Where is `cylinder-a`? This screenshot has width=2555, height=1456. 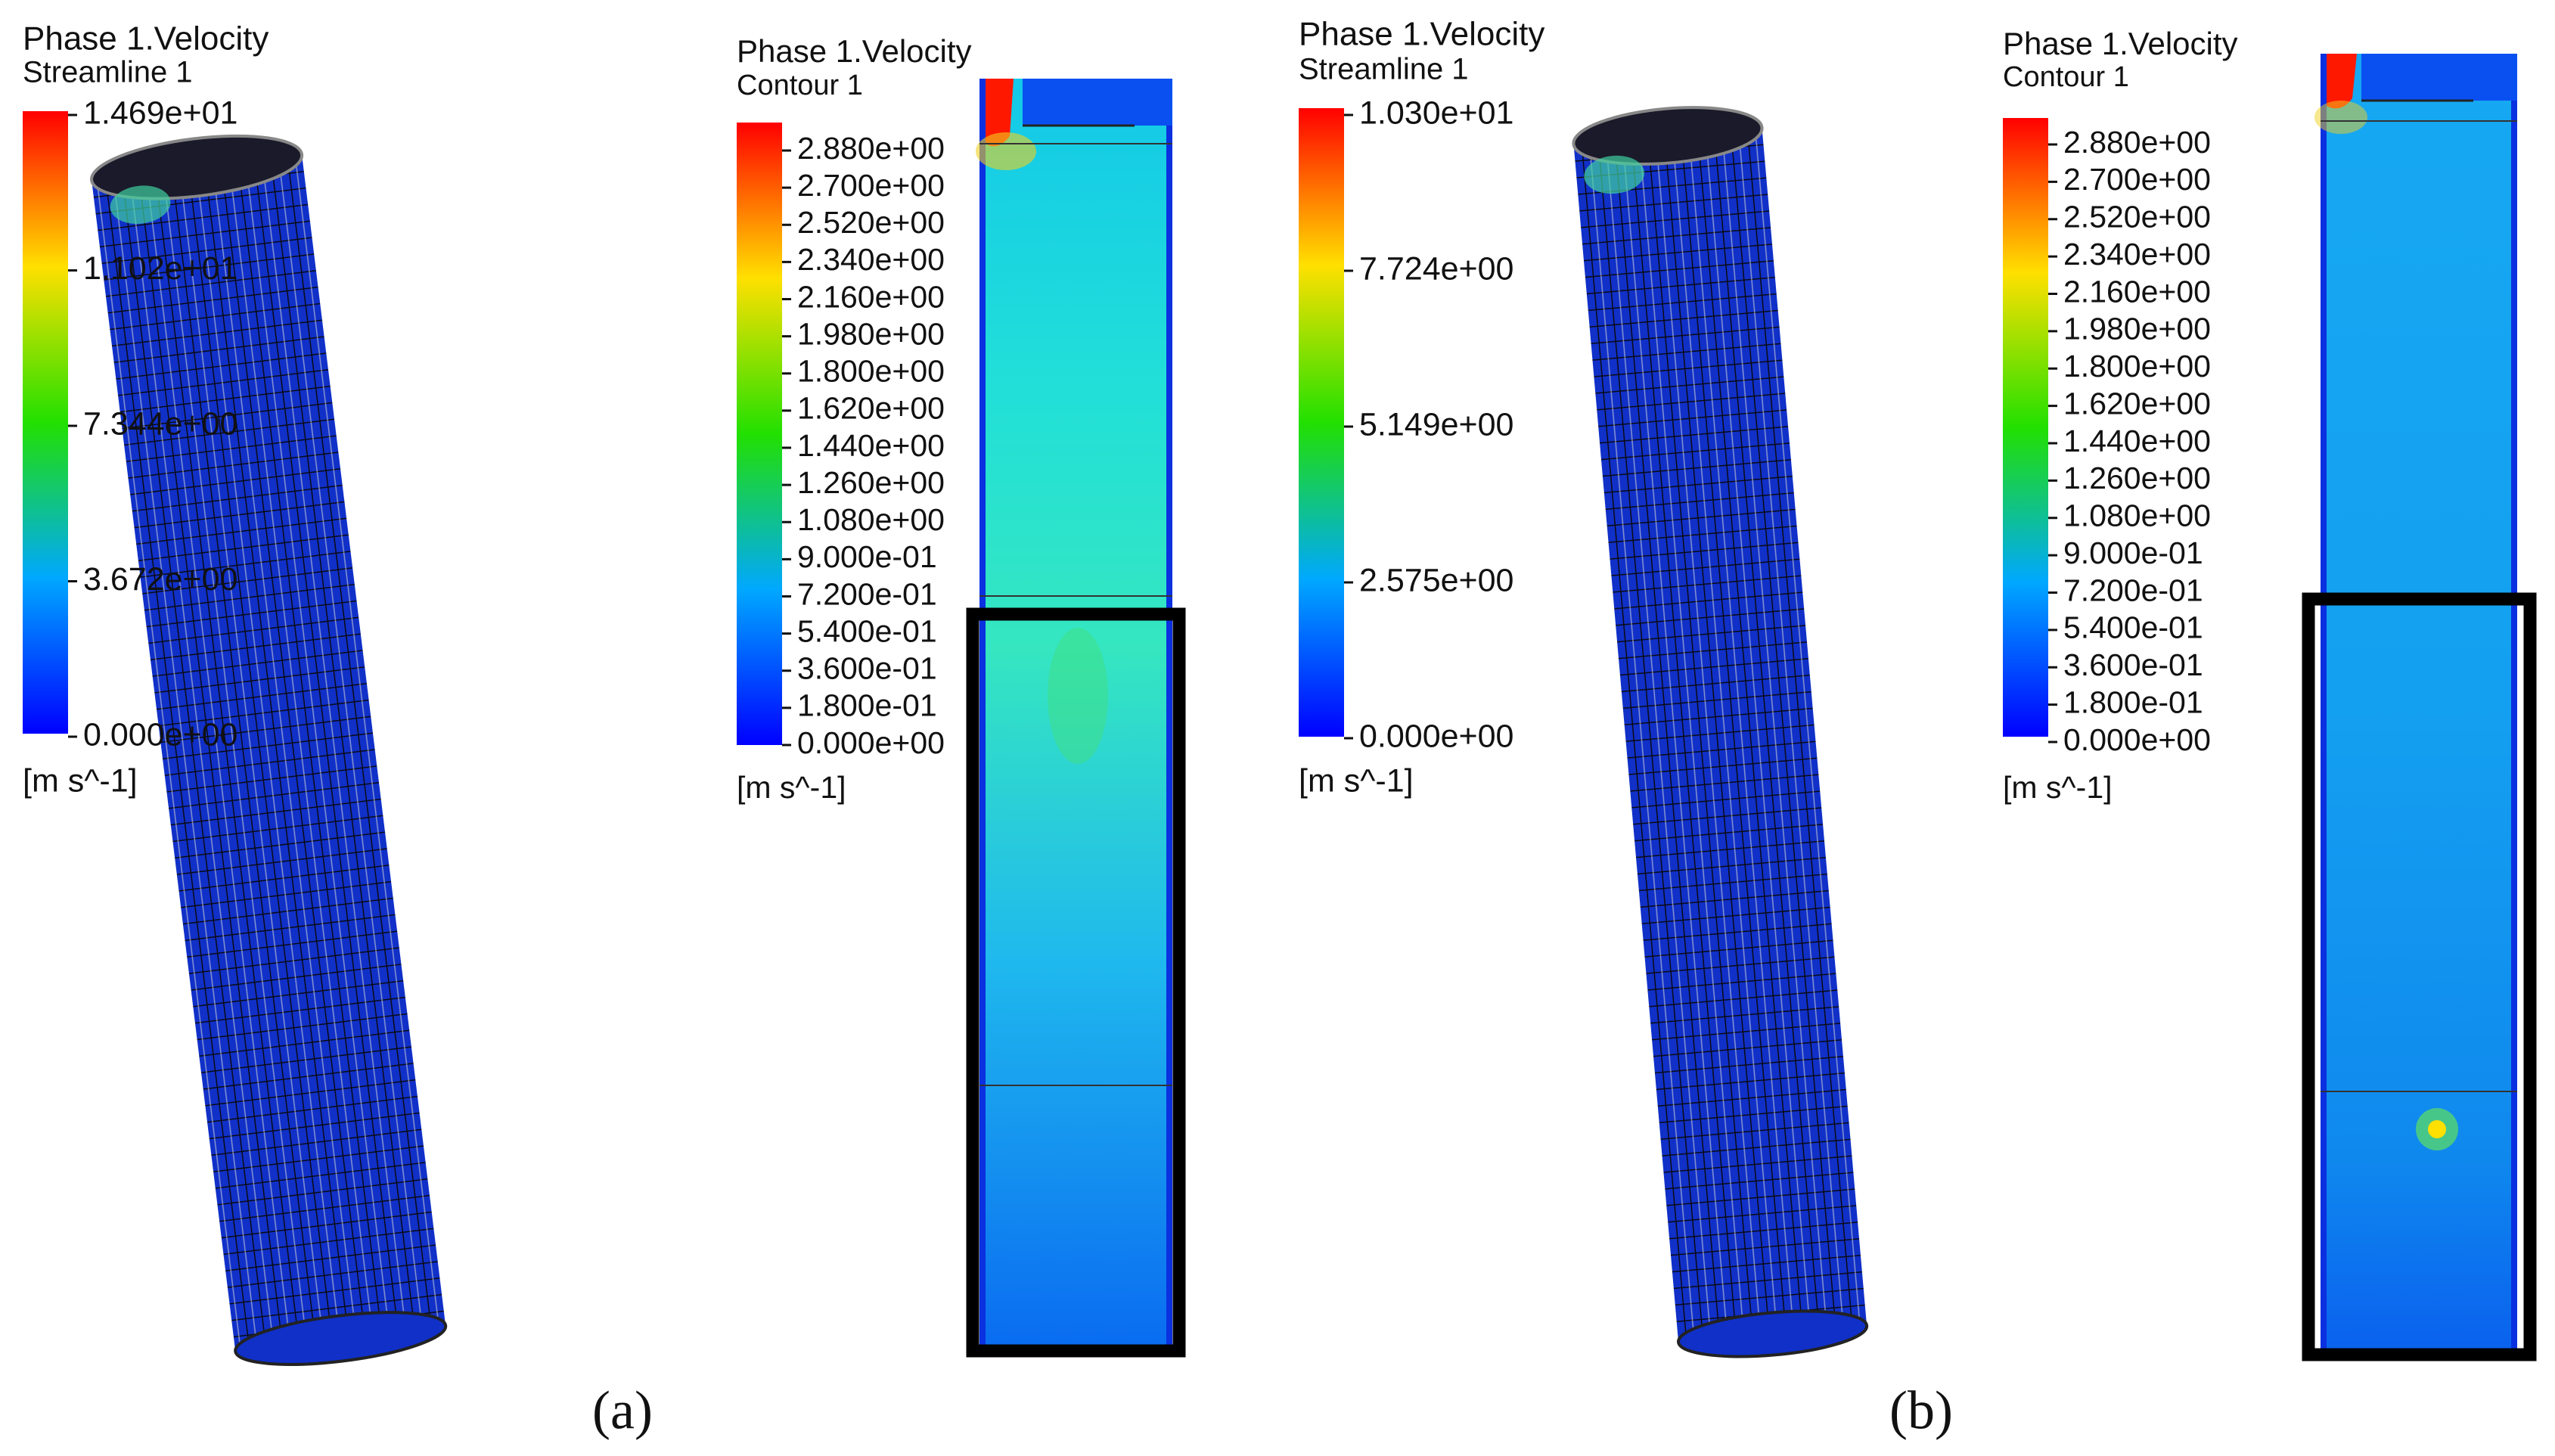 cylinder-a is located at coordinates (269, 750).